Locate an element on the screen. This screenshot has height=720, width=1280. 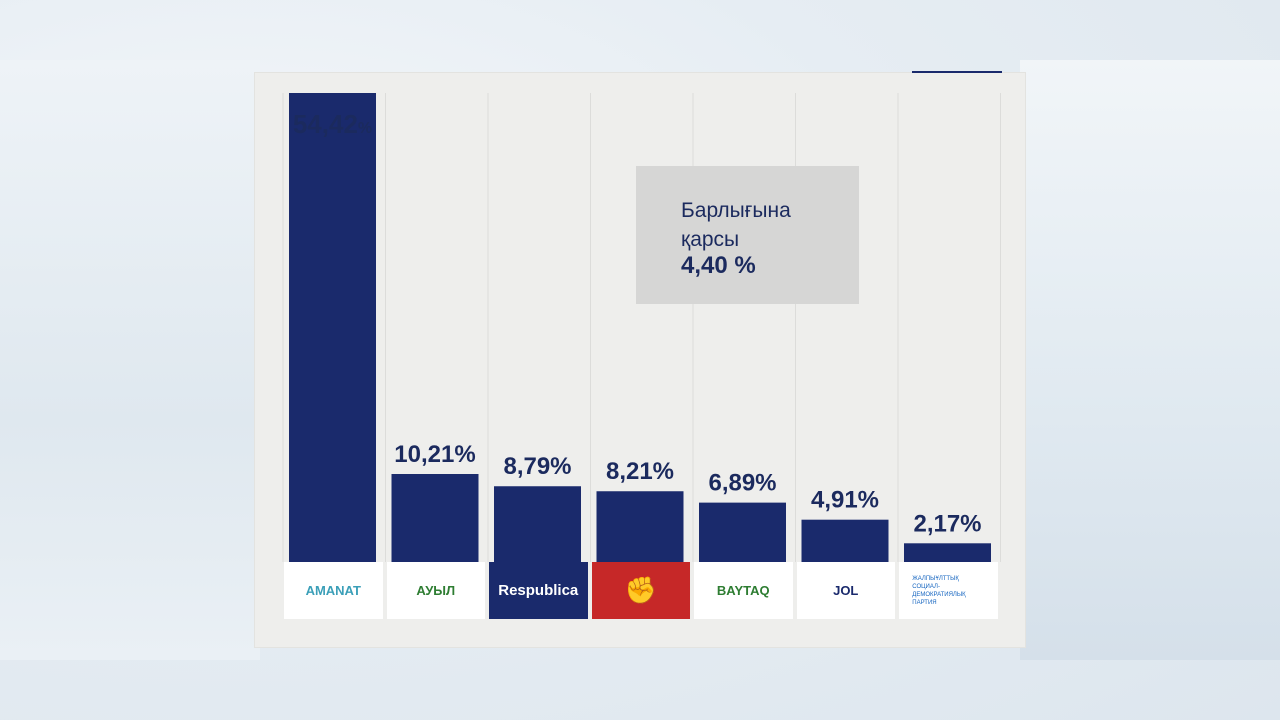
party-name: AMANAT is located at coordinates (333, 590).